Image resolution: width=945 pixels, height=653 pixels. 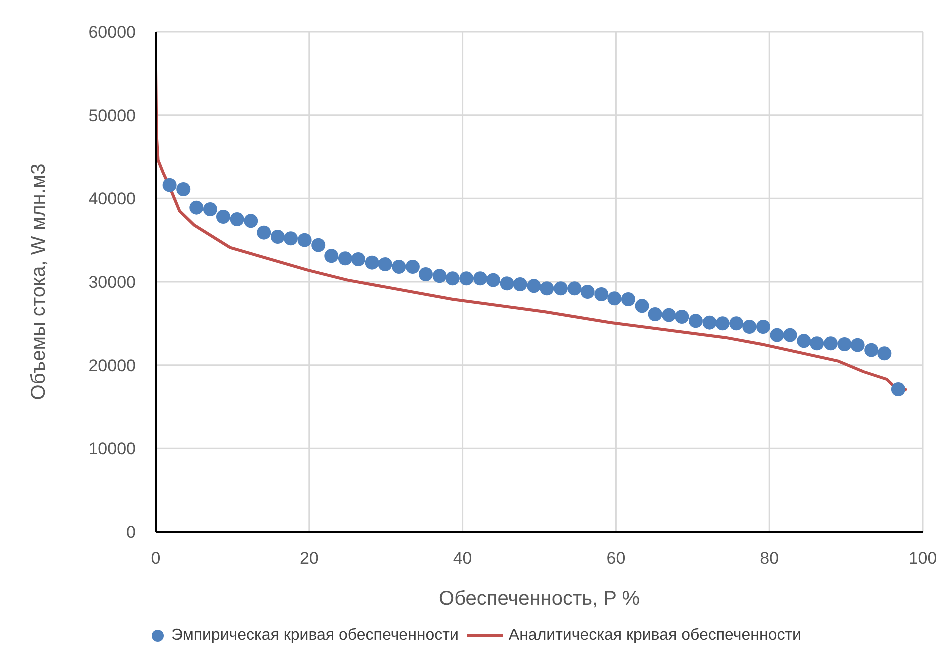 I want to click on y-tick-label: 30000, so click(x=112, y=282).